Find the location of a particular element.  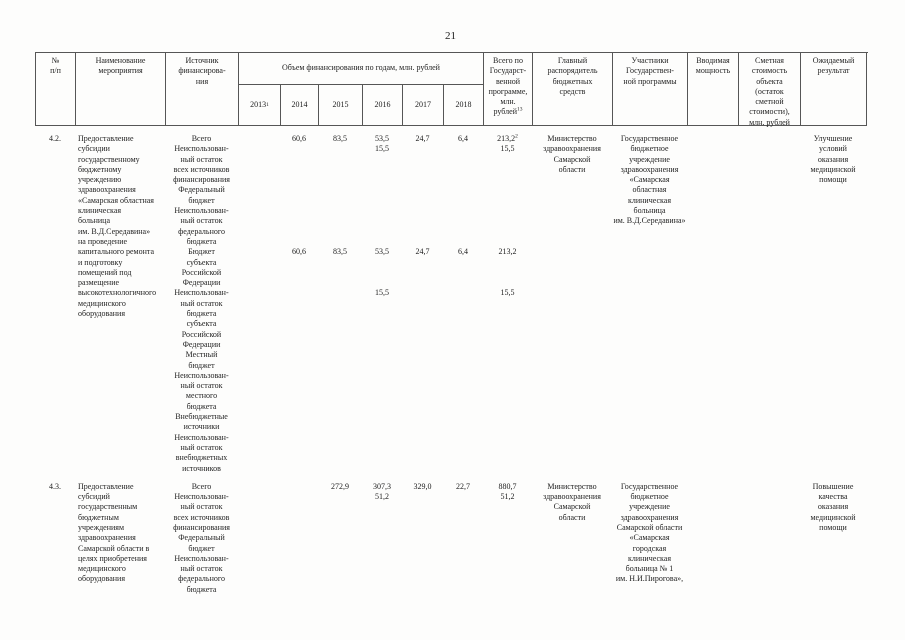

col-header-capacity: Вводимая мощность is located at coordinates (713, 89).